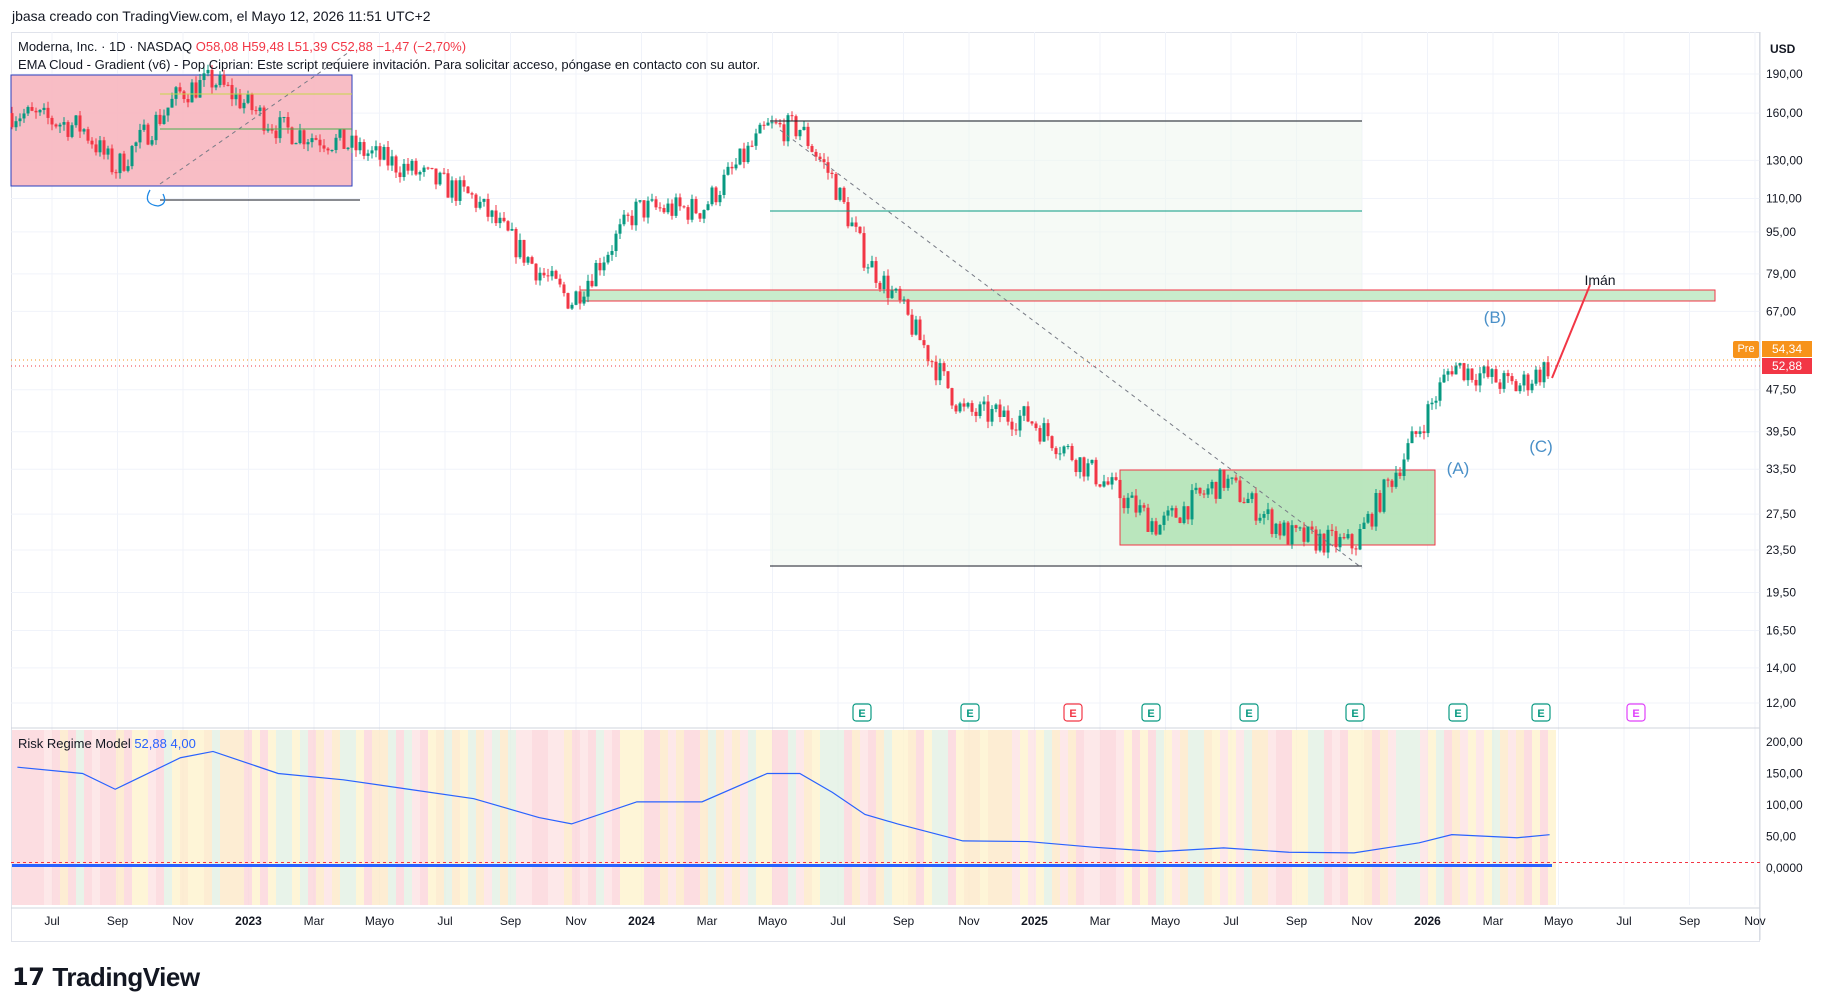 The height and width of the screenshot is (1006, 1824). Describe the element at coordinates (1783, 49) in the screenshot. I see `currency-label: USD` at that location.